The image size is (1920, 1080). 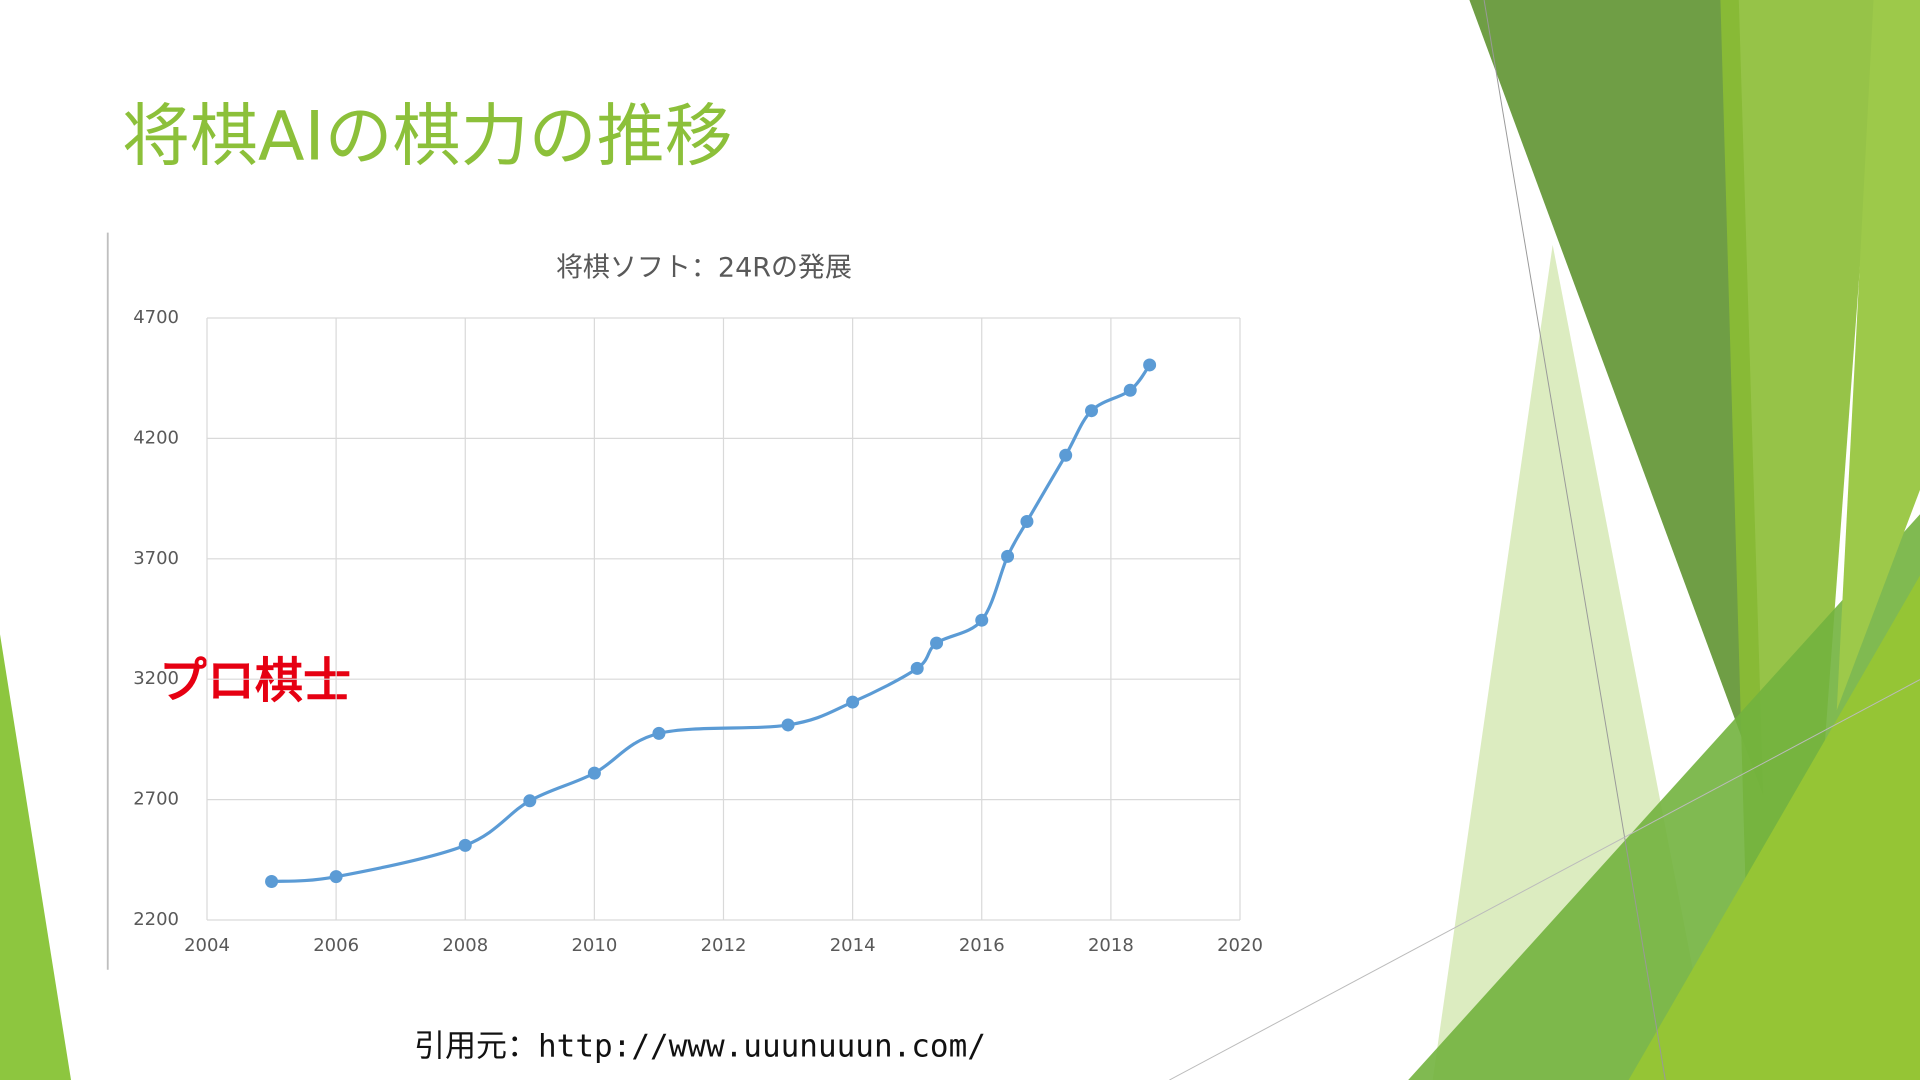 What do you see at coordinates (156, 799) in the screenshot?
I see `y-tick-label: 2700` at bounding box center [156, 799].